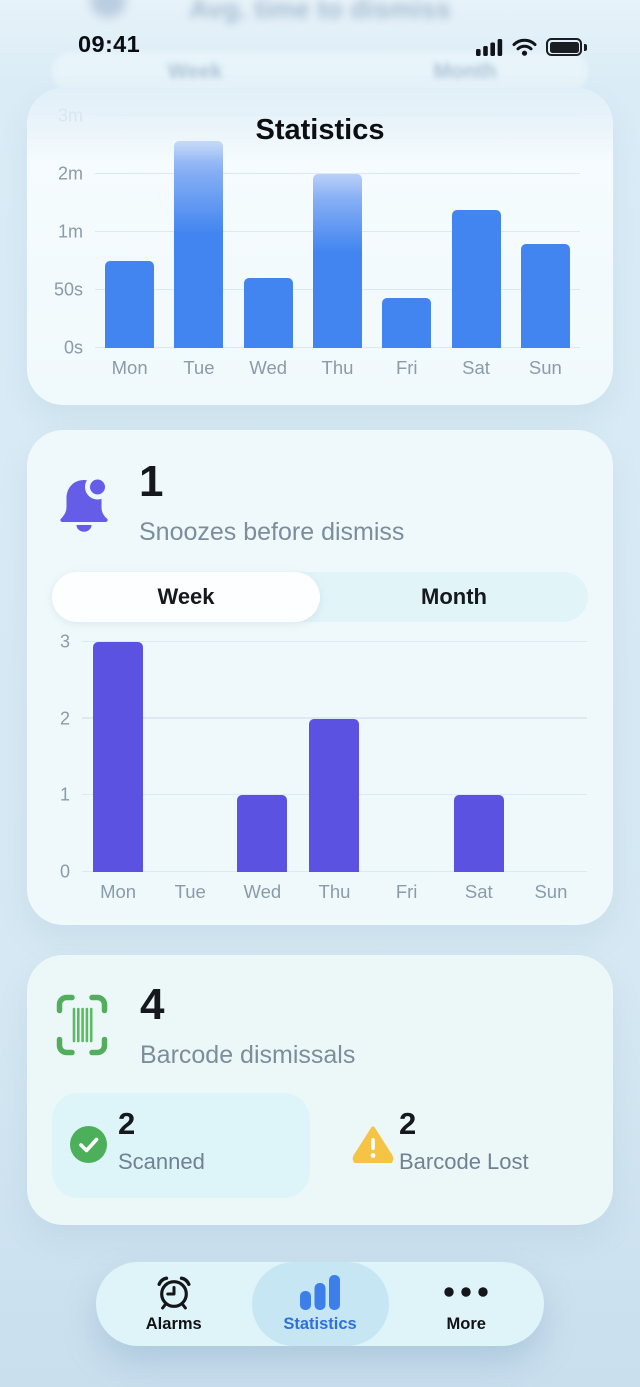 The image size is (640, 1387). I want to click on scanned-label: Scanned, so click(161, 1161).